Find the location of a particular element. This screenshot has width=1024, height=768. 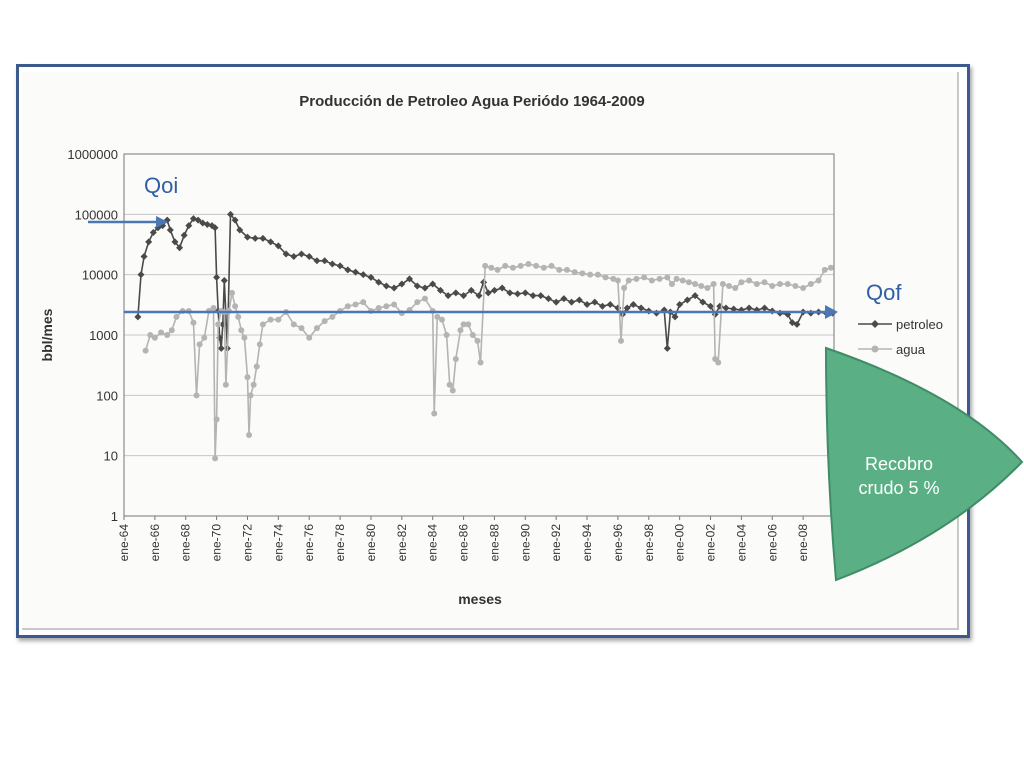

y-axis-label: bbl/mes is located at coordinates (47, 334).